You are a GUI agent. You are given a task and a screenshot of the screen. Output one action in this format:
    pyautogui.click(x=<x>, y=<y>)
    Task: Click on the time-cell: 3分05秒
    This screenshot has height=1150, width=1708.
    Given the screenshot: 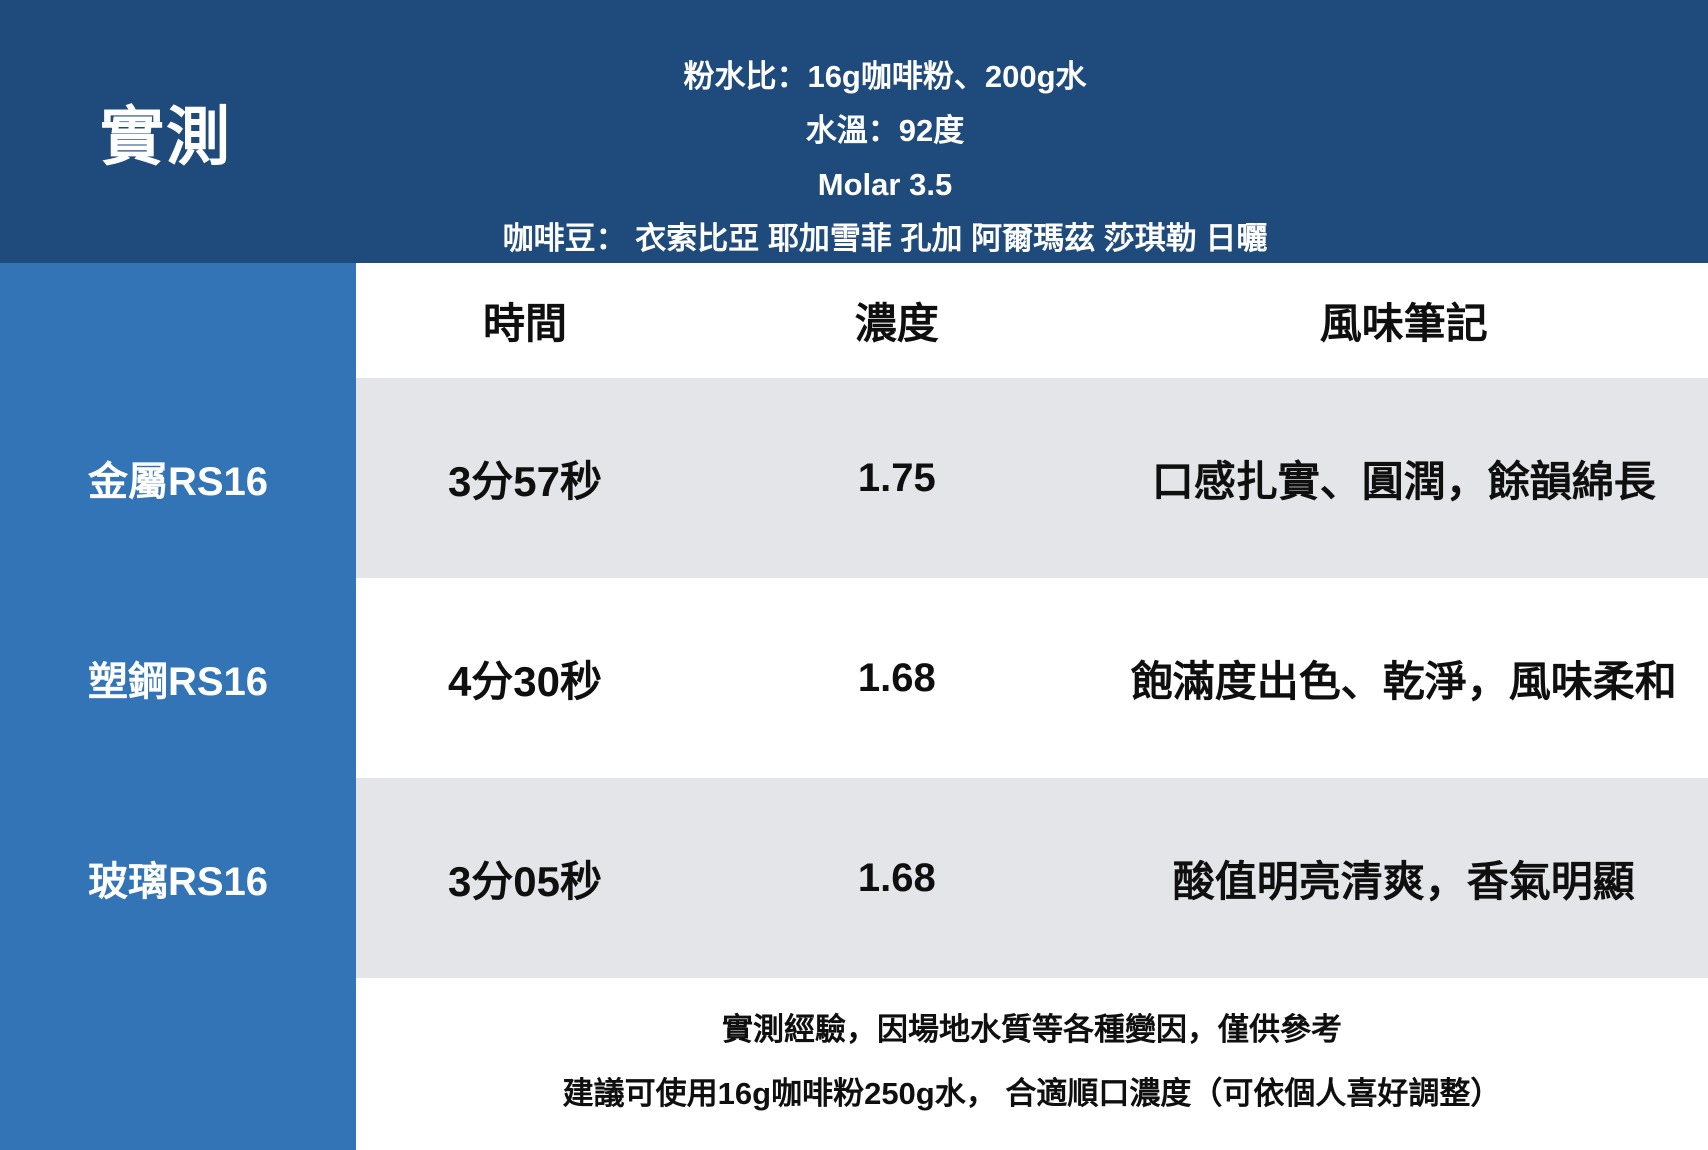 What is the action you would take?
    pyautogui.click(x=525, y=881)
    